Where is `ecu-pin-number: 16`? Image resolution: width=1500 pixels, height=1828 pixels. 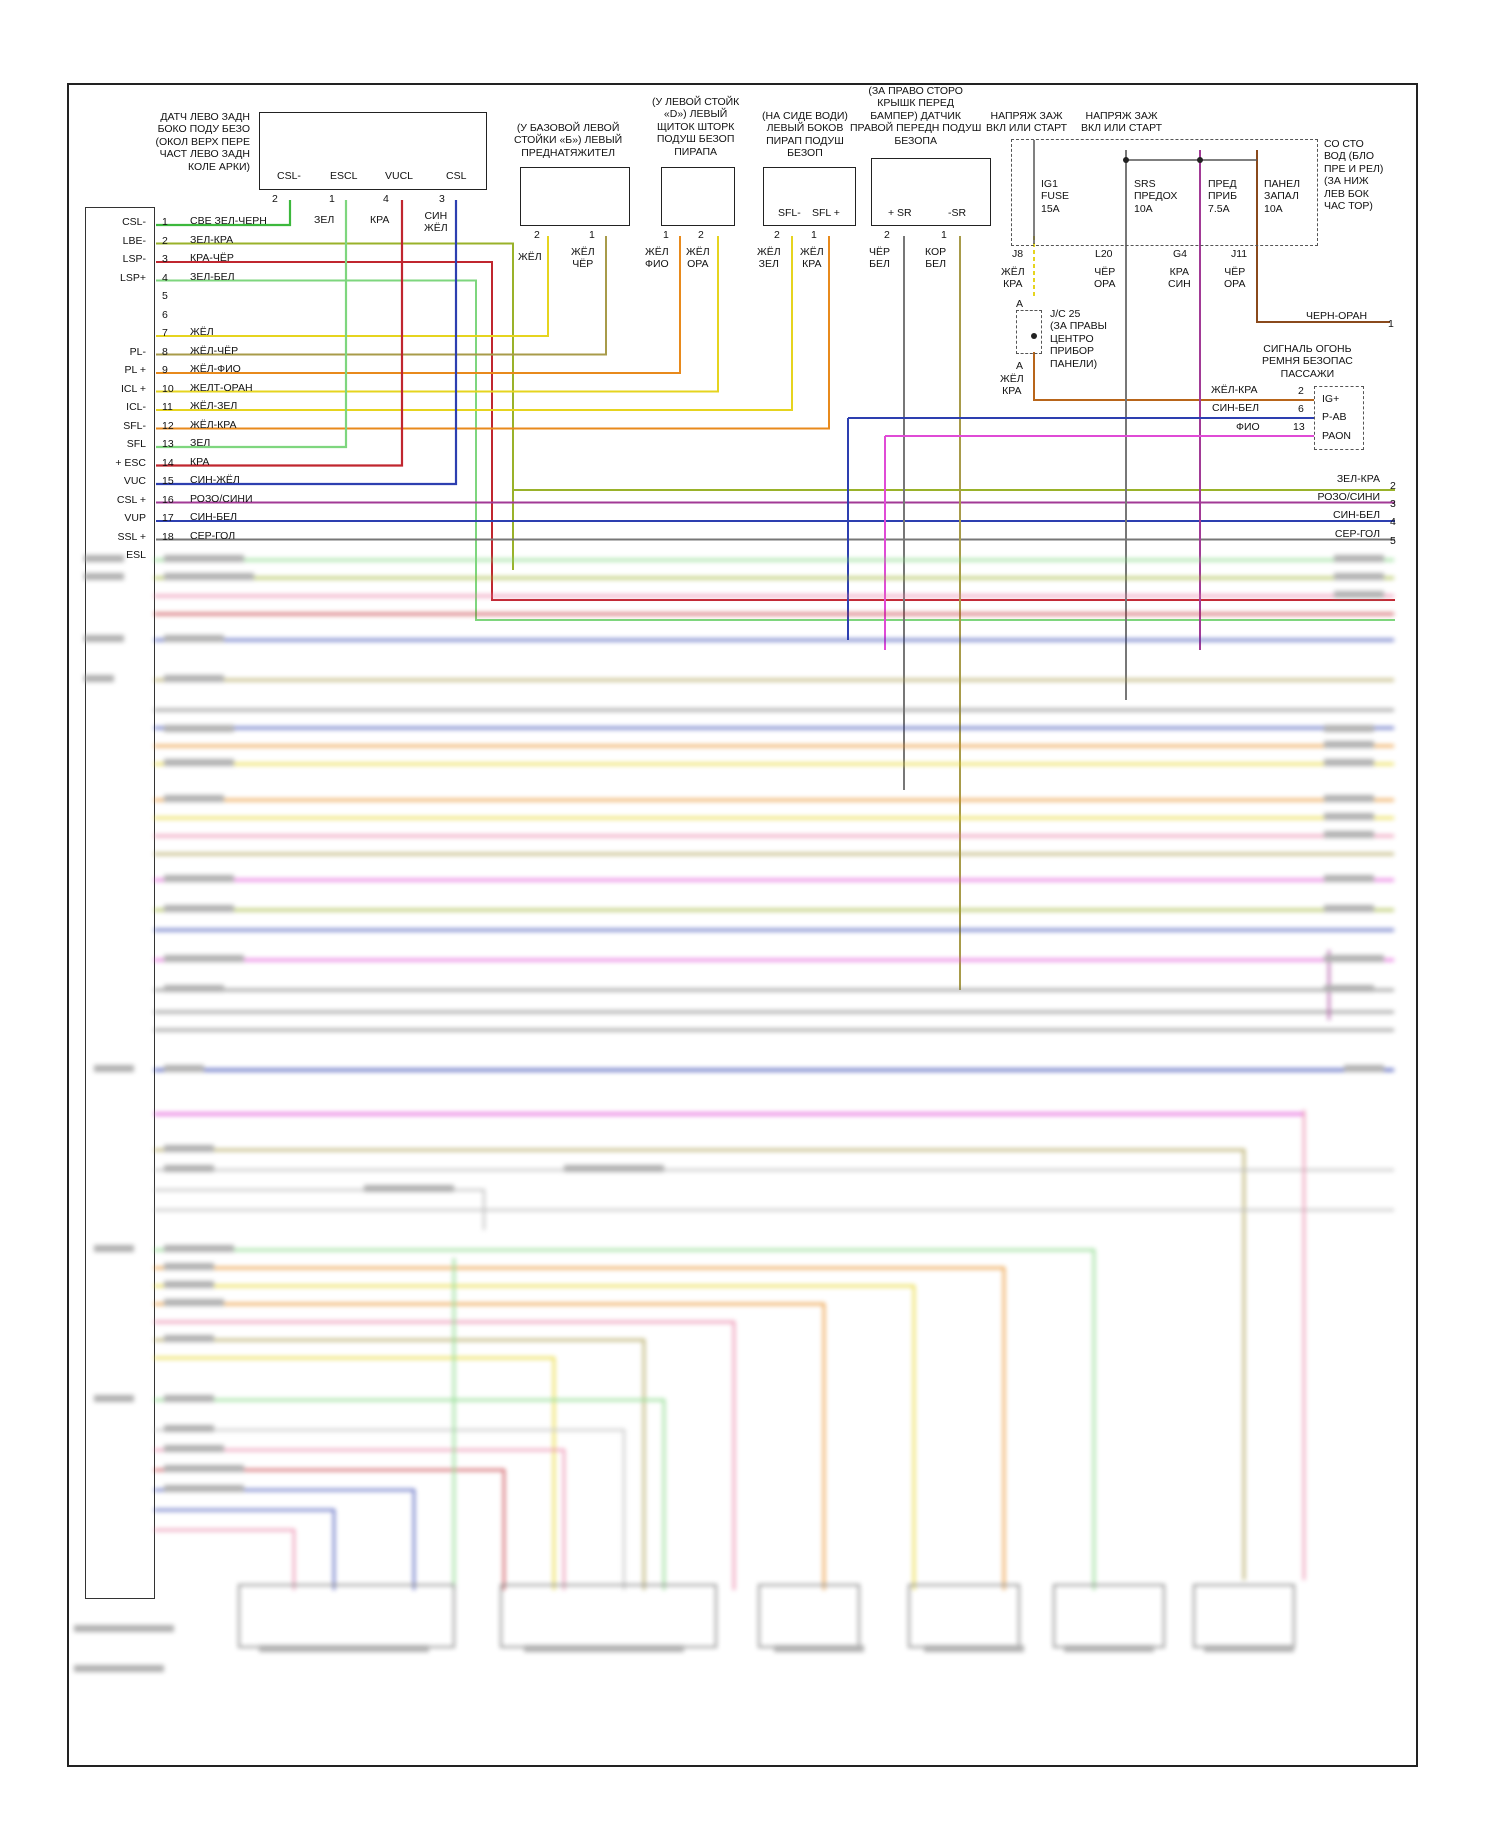 ecu-pin-number: 16 is located at coordinates (168, 499).